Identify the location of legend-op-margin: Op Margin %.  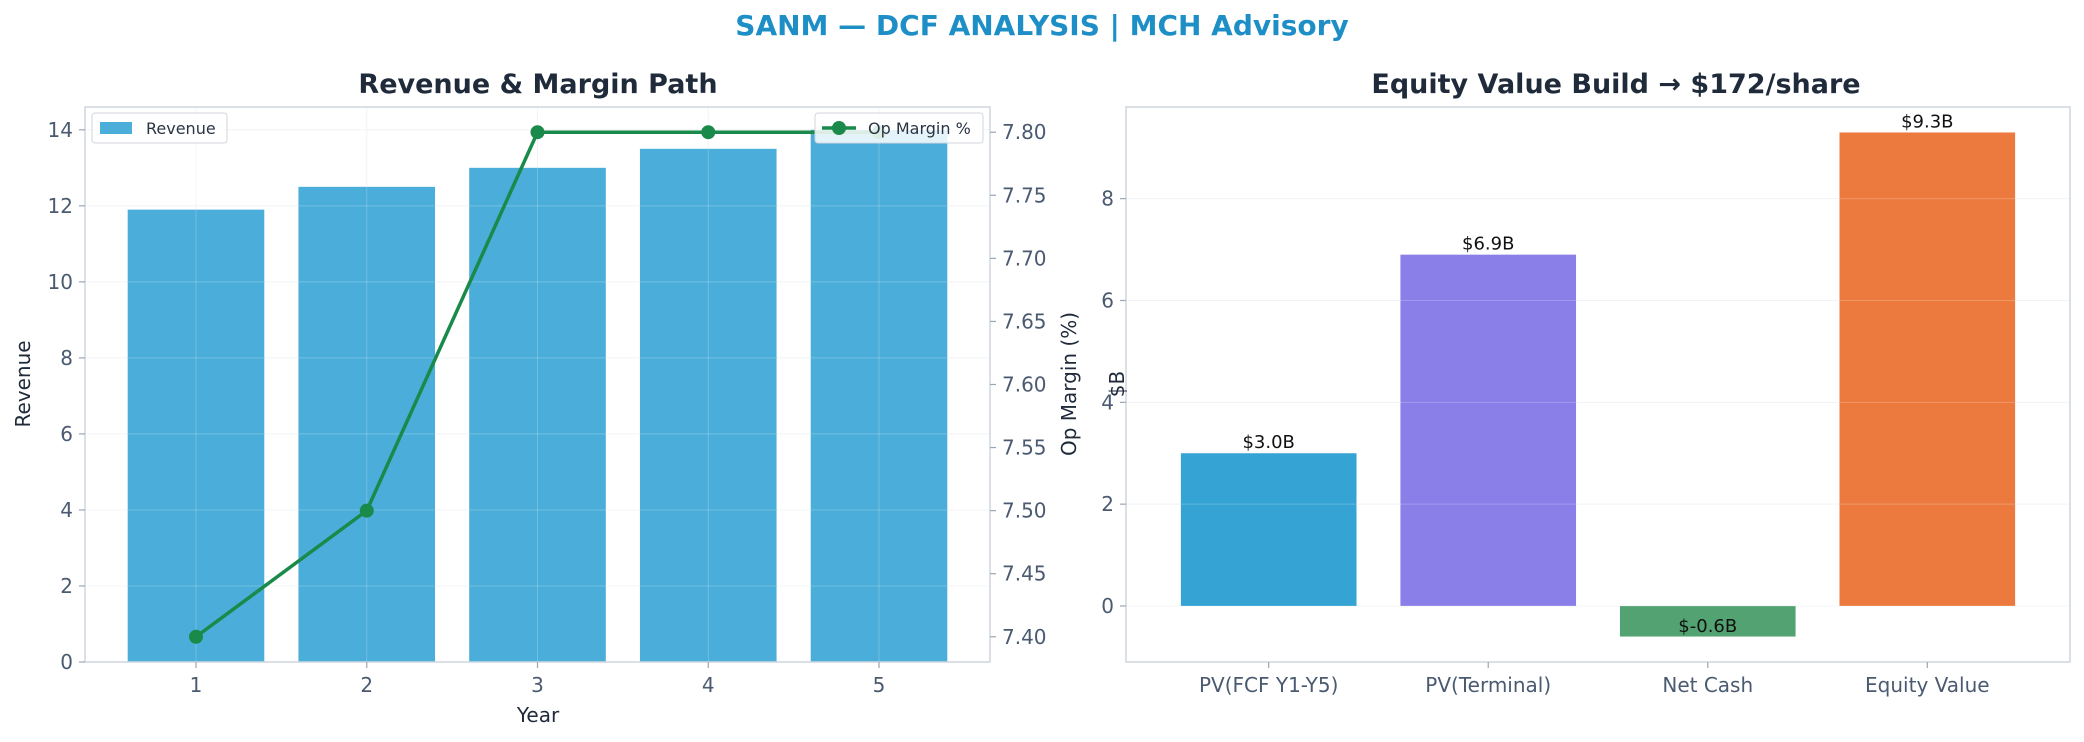
(899, 128).